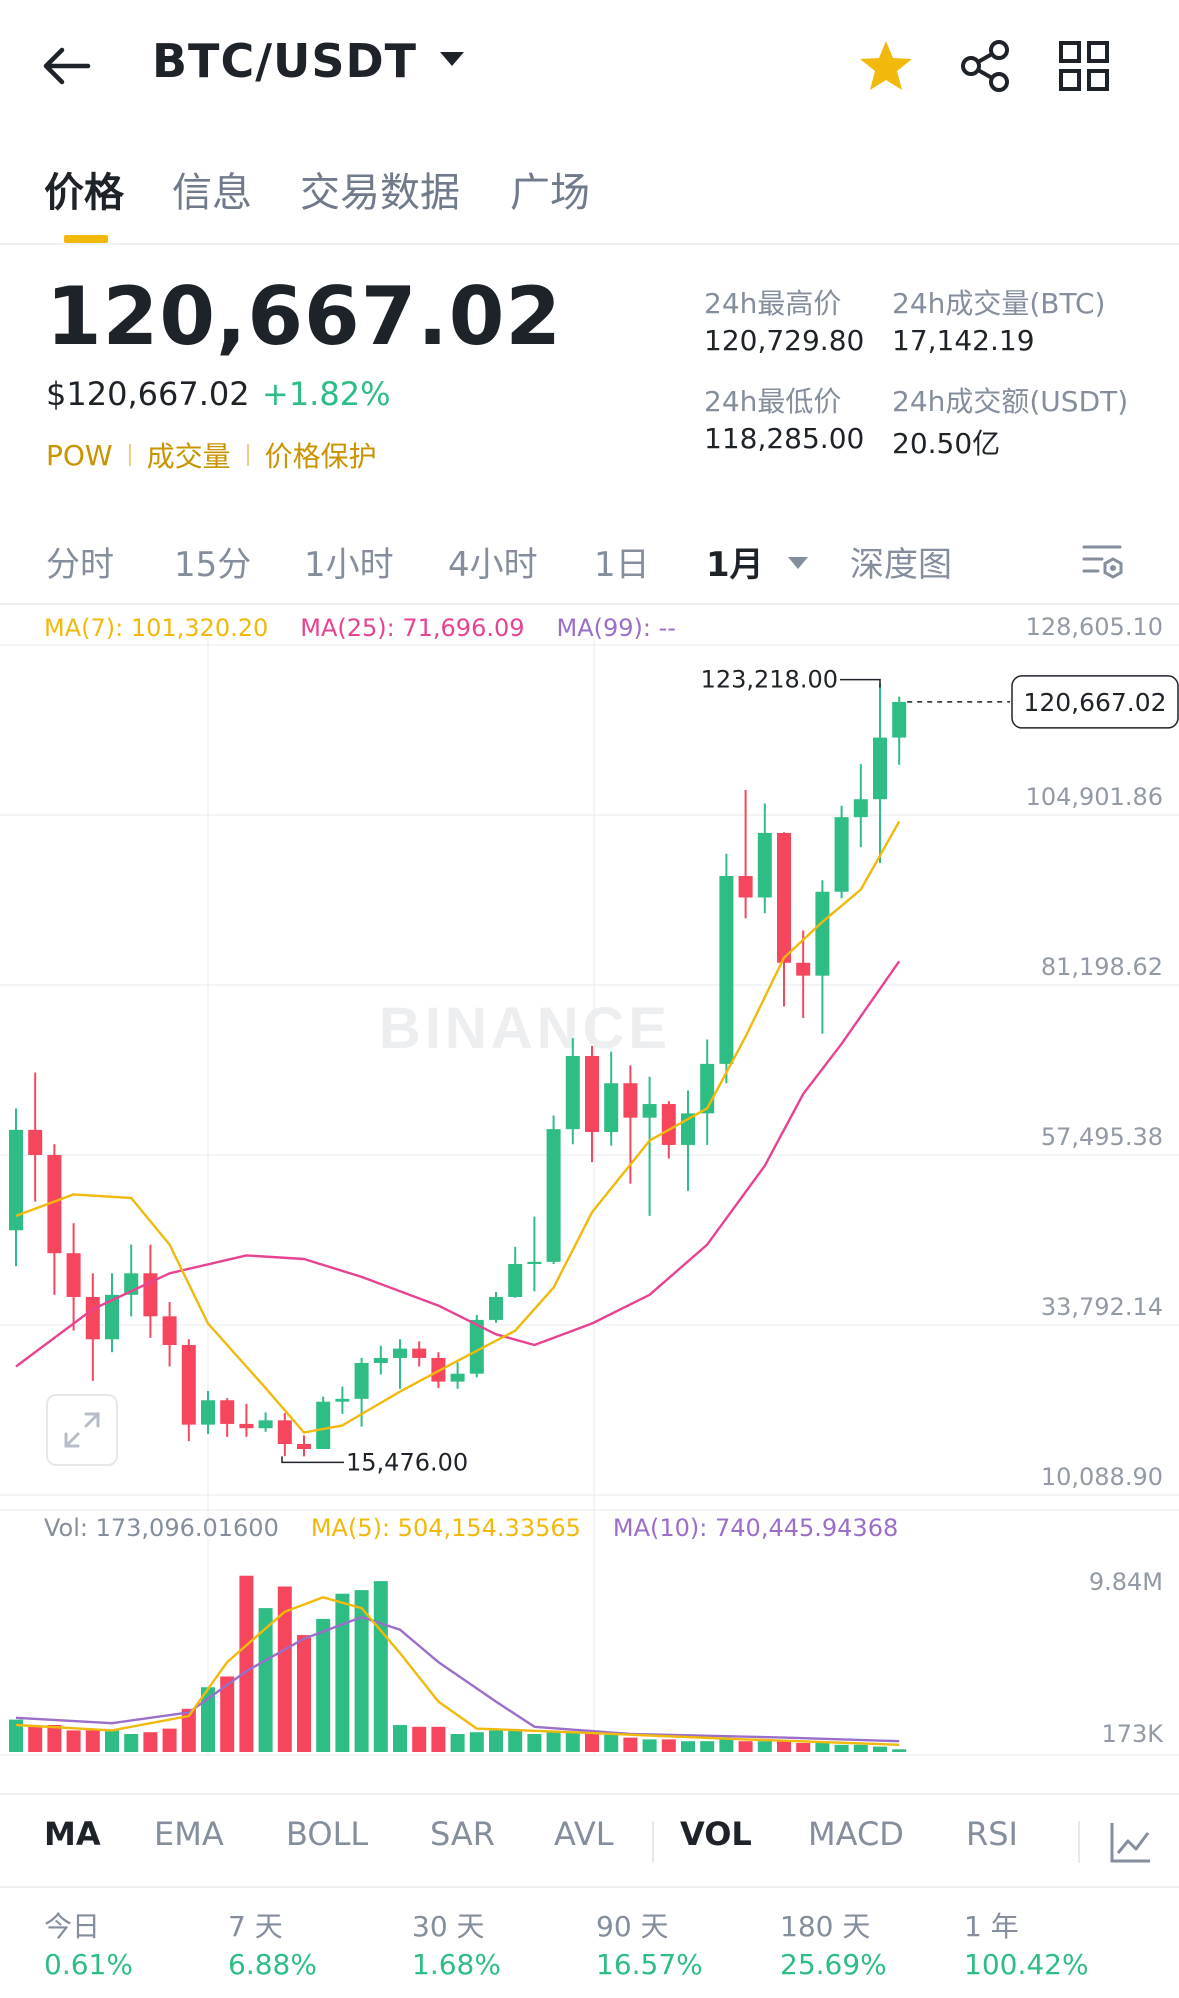 The width and height of the screenshot is (1179, 1998). Describe the element at coordinates (456, 1964) in the screenshot. I see `performance-value: 1.68%` at that location.